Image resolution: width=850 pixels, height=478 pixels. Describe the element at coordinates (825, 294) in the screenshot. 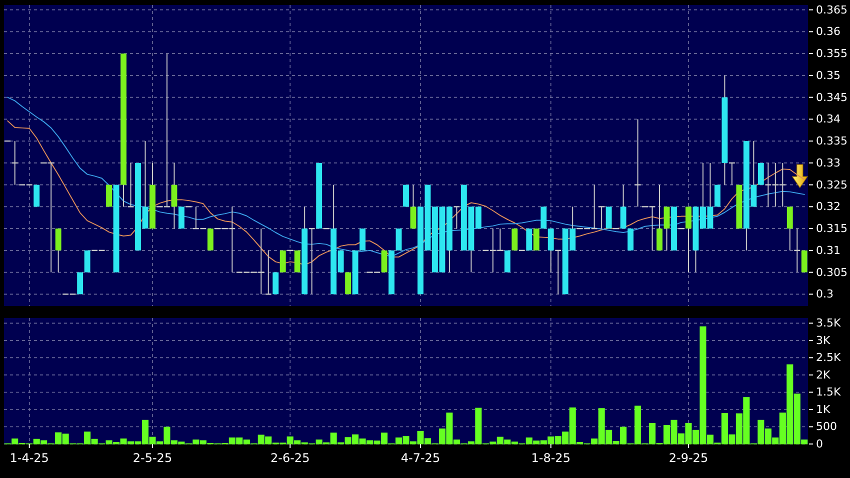

I see `y-tick-label: 0.3` at that location.